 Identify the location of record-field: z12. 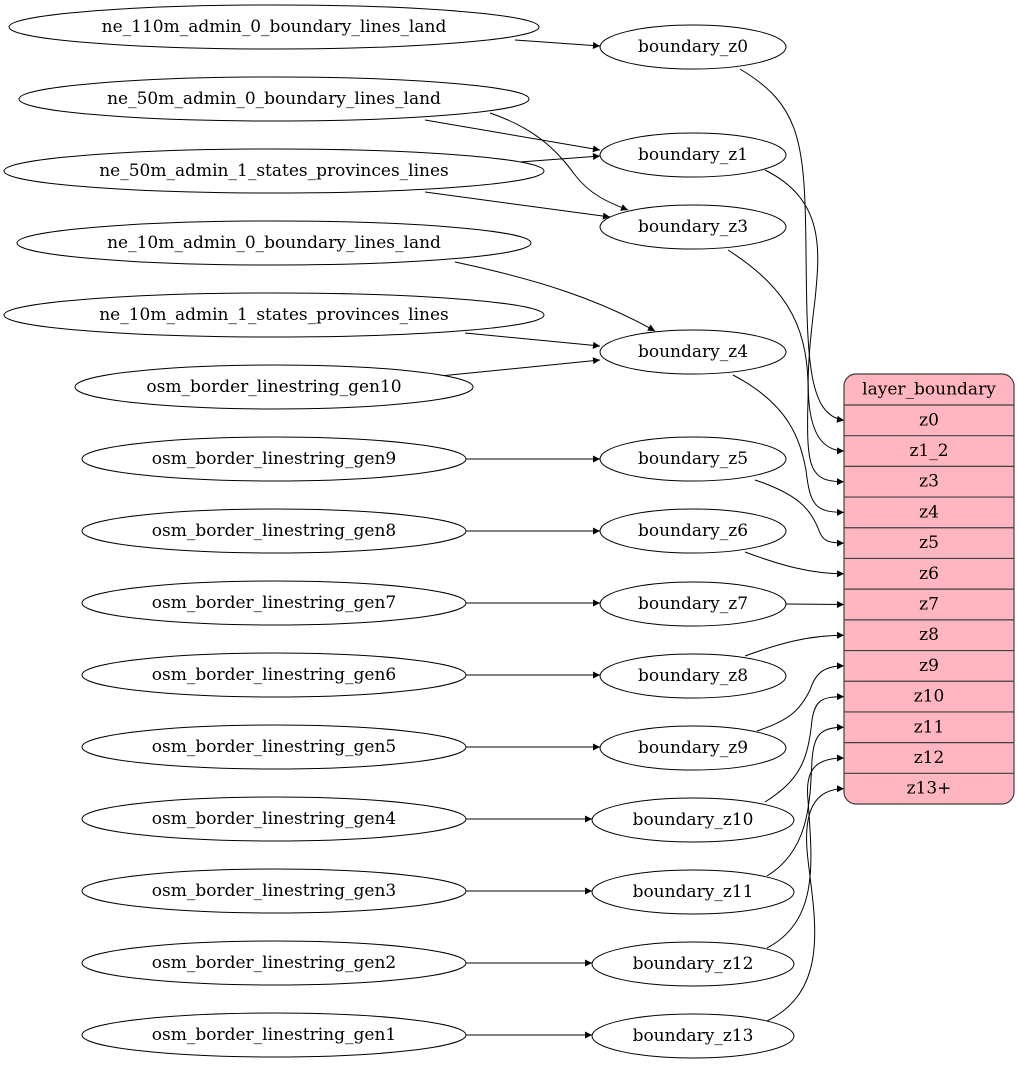
(929, 758).